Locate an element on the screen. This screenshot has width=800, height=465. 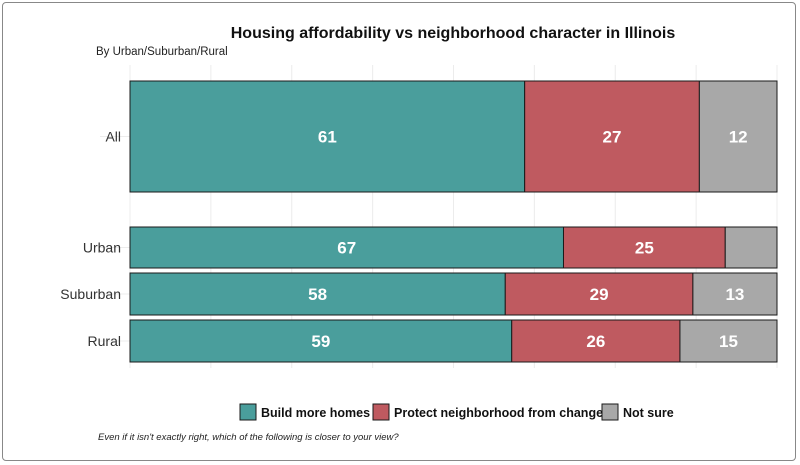
value-label: 12 is located at coordinates (738, 137).